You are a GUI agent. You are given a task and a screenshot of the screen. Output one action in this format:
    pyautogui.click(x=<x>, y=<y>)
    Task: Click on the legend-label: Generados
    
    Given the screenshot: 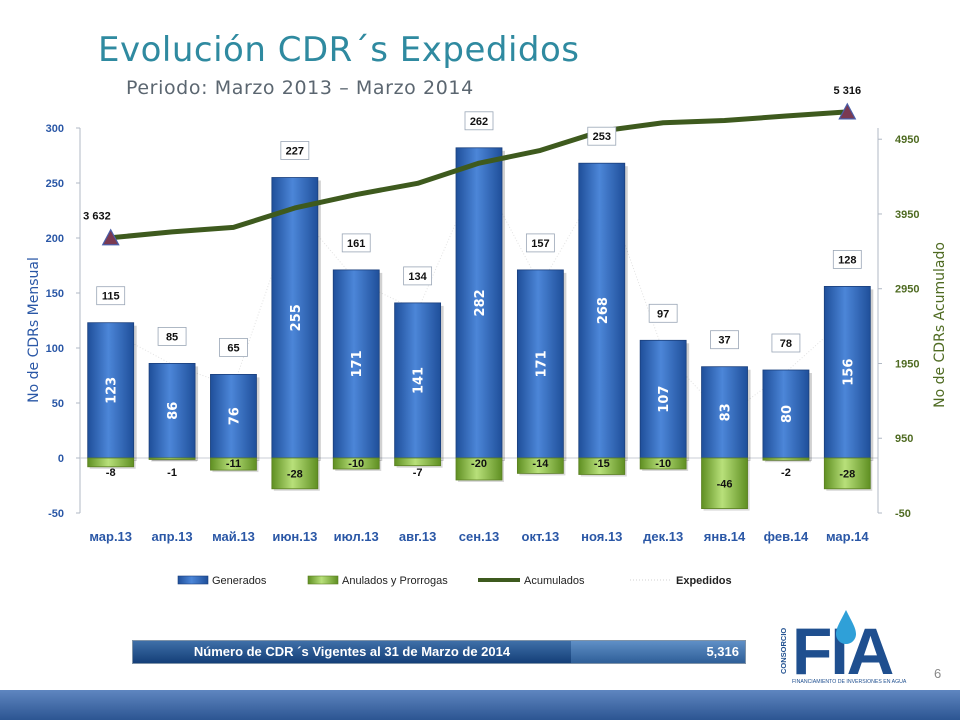 What is the action you would take?
    pyautogui.click(x=239, y=581)
    